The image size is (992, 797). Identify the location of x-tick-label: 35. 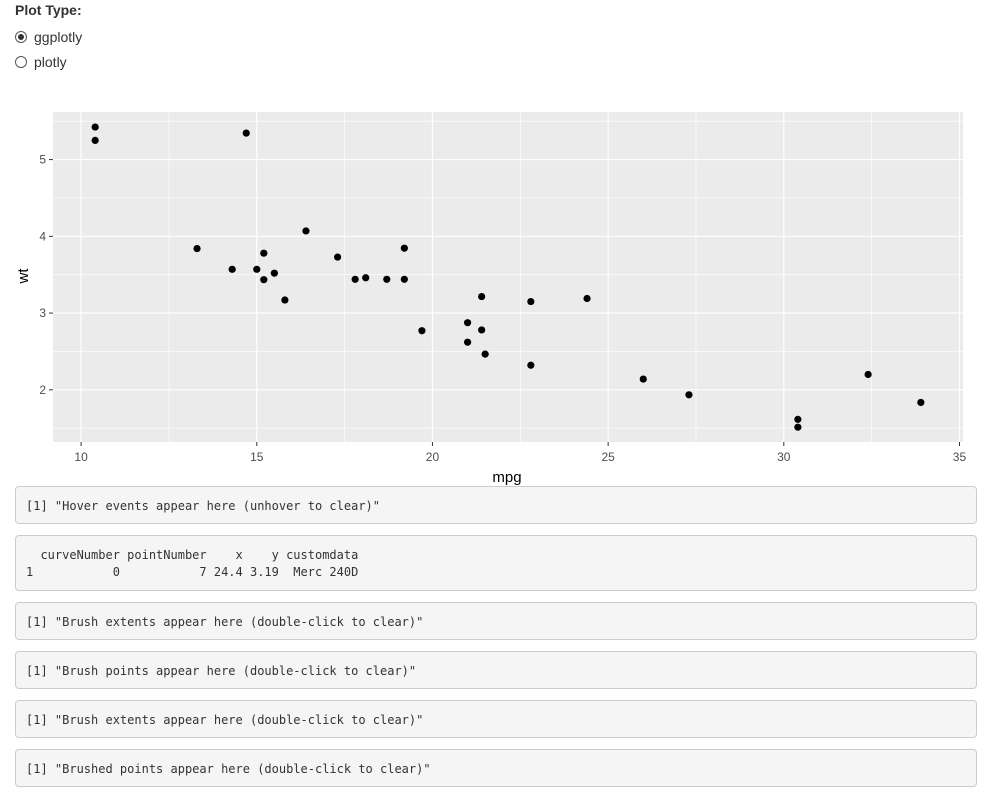
(960, 457).